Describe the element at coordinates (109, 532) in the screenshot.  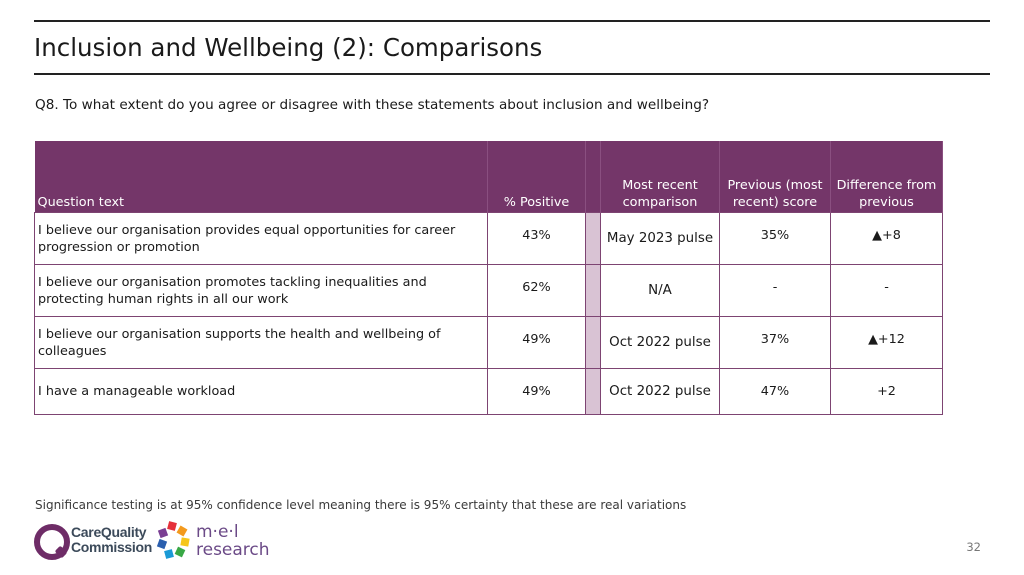
I see `cqc-wordmark-line1: CareQuality` at that location.